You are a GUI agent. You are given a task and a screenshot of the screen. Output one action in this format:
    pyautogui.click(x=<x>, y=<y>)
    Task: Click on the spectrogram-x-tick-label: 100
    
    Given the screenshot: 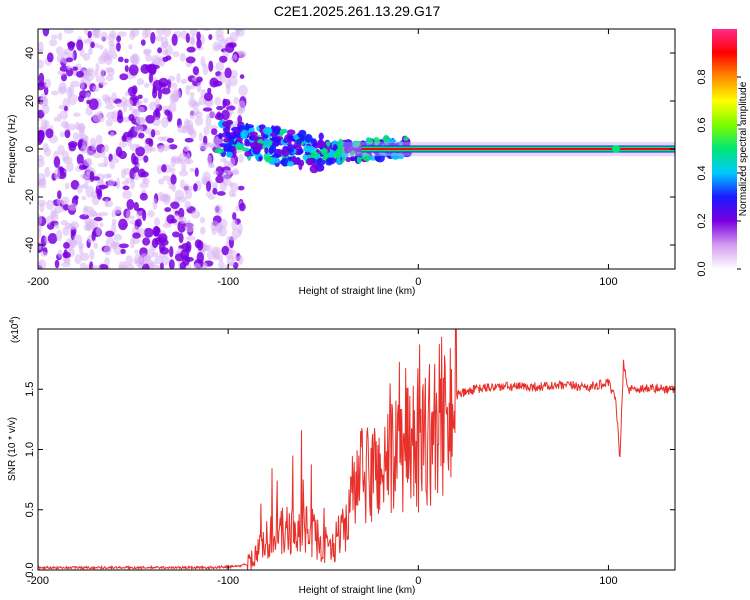 What is the action you would take?
    pyautogui.click(x=608, y=282)
    